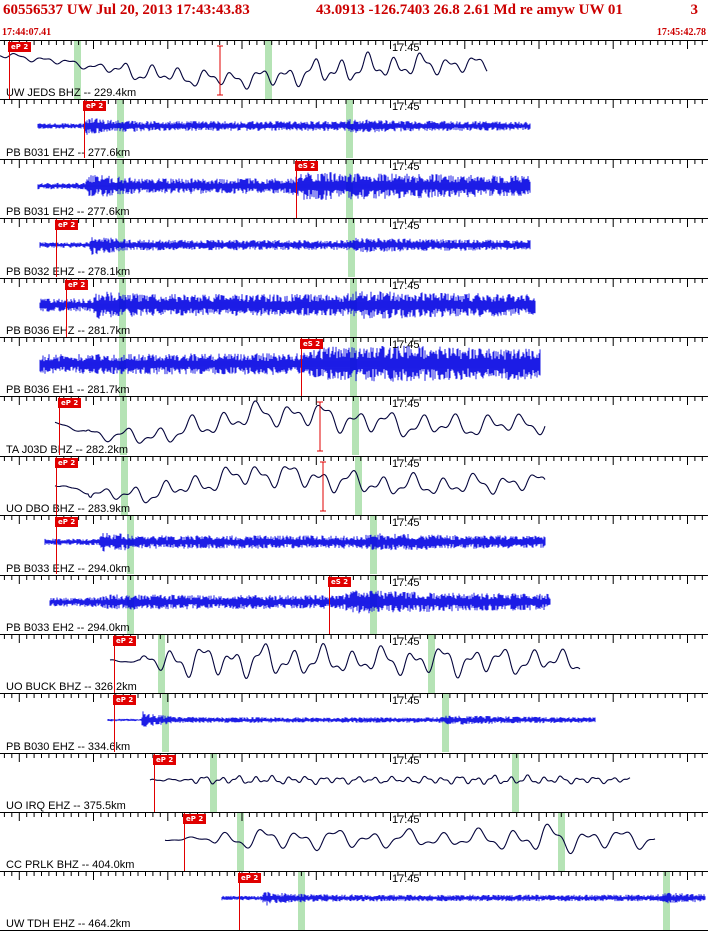  I want to click on trace-panel-11: 17:45 UO BUCK BHZ -- 326.2km eP 2, so click(354, 663).